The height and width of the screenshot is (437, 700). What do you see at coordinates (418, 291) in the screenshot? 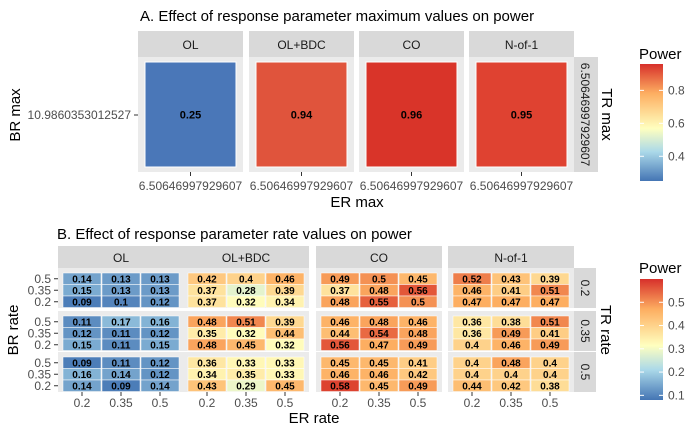
I see `cell-value-label: 0.56` at bounding box center [418, 291].